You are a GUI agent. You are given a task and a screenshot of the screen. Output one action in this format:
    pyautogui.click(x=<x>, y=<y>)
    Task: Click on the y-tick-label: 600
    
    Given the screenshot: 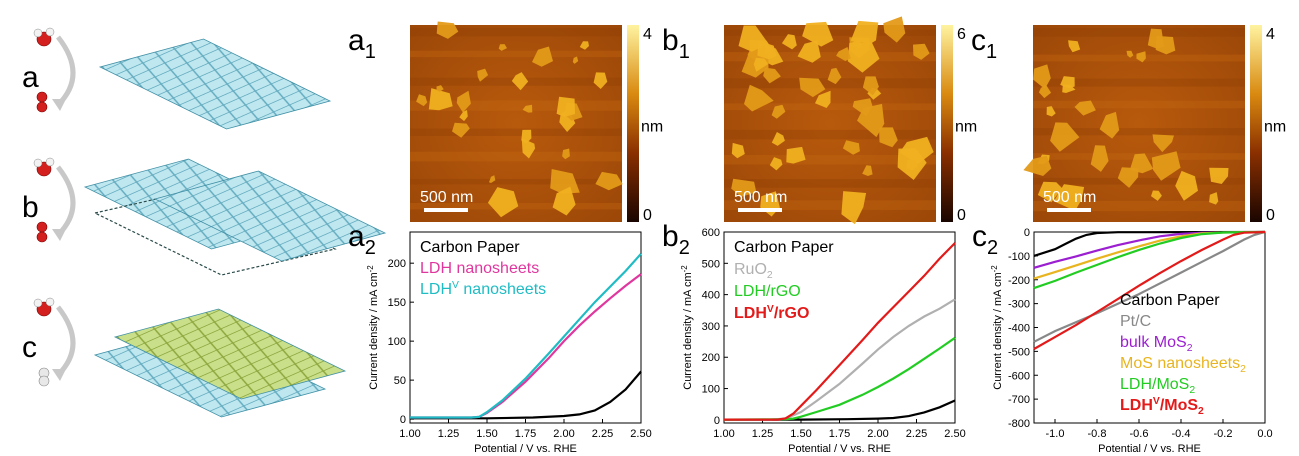 What is the action you would take?
    pyautogui.click(x=711, y=233)
    